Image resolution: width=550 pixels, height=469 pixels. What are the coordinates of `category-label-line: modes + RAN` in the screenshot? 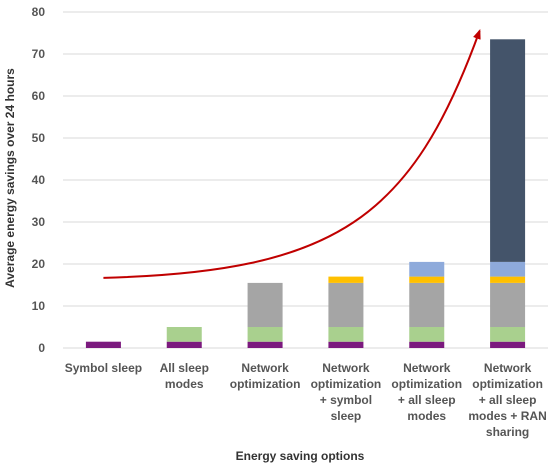 It's located at (507, 416).